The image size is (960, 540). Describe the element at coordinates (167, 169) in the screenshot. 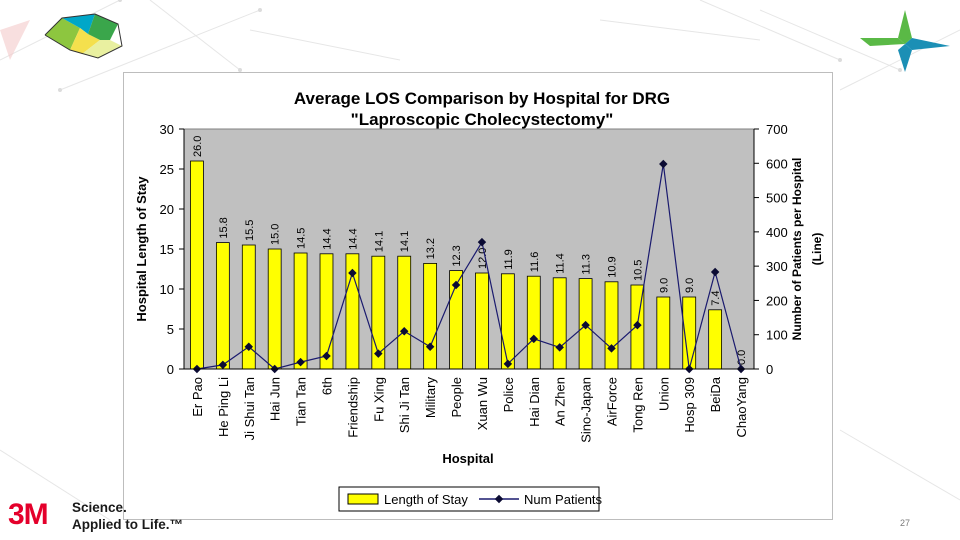

I see `y-tick-label: 25` at that location.